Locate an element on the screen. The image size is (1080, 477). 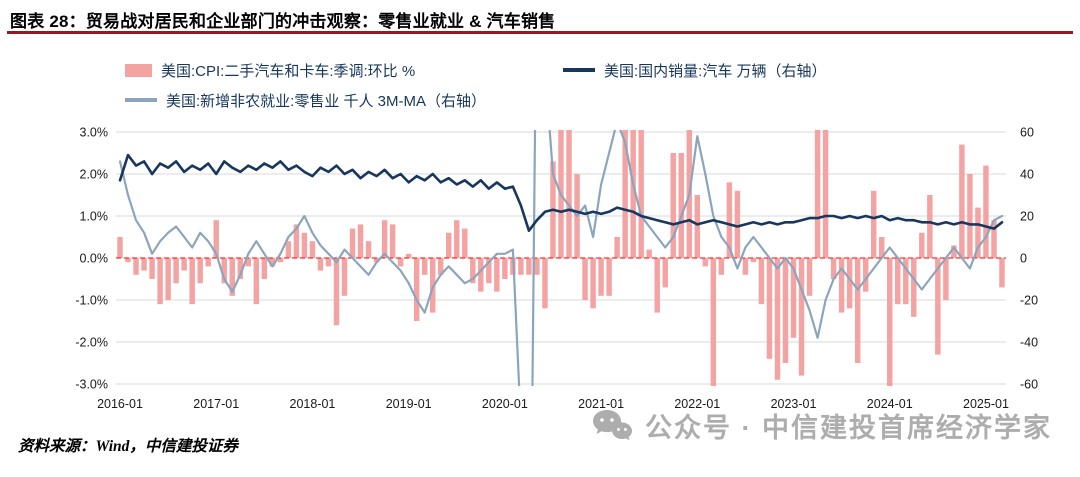
svg-text: 2019-01 is located at coordinates (409, 404).